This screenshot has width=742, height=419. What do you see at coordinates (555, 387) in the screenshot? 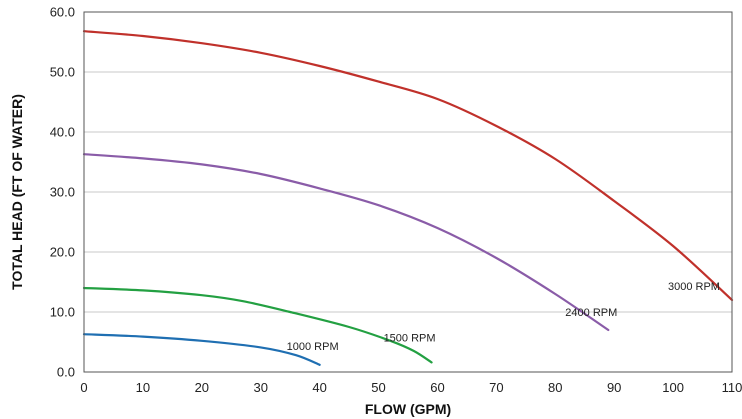
I see `x-tick-label: 80` at bounding box center [555, 387].